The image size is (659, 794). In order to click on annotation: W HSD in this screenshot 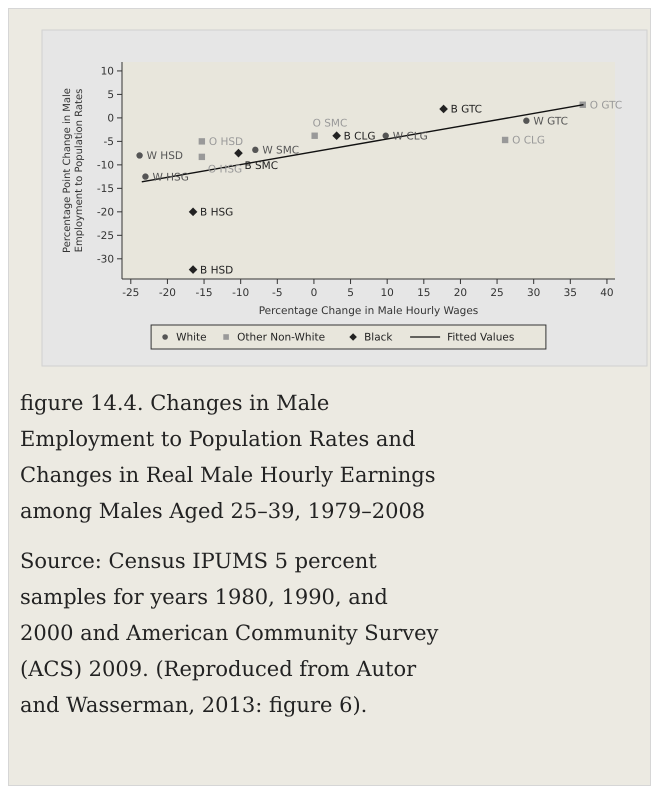, I will do `click(164, 156)`.